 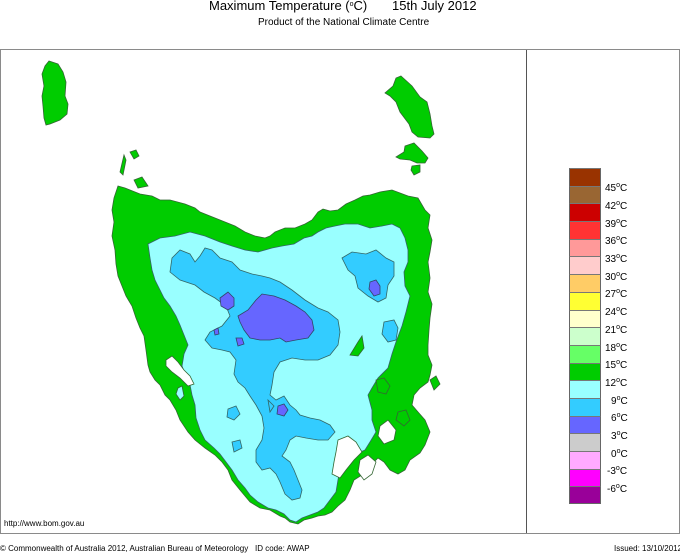 I want to click on temperature-legend, so click(x=585, y=336).